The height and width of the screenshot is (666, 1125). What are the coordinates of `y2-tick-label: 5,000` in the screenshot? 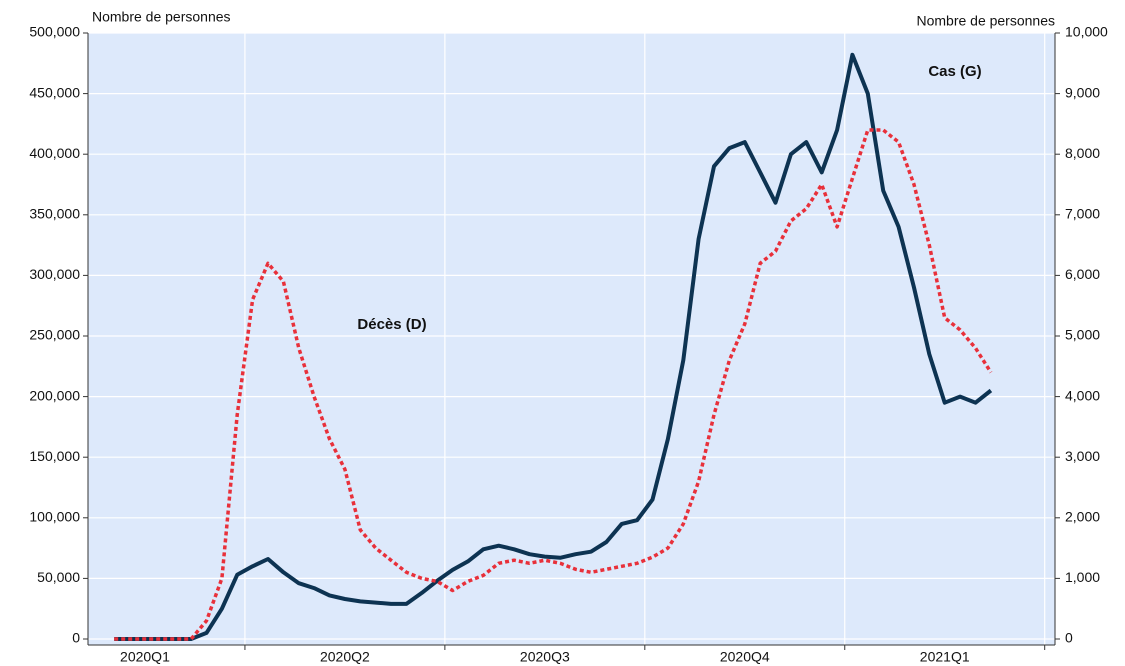 It's located at (1082, 335).